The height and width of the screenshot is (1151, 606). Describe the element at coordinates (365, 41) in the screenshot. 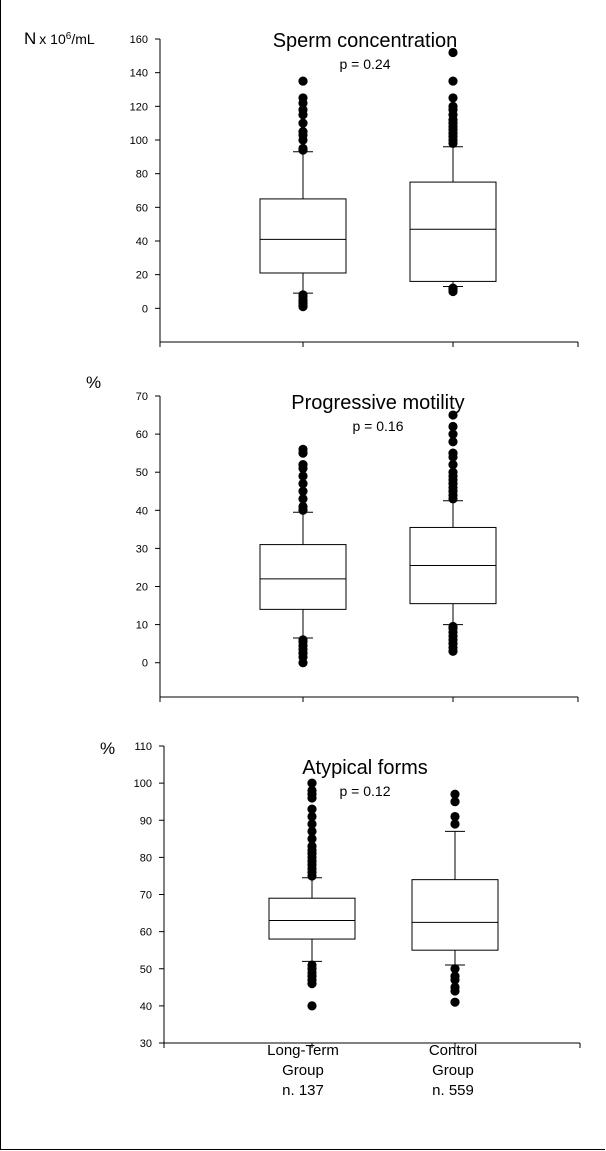

I see `panel-title: Sperm concentration` at that location.